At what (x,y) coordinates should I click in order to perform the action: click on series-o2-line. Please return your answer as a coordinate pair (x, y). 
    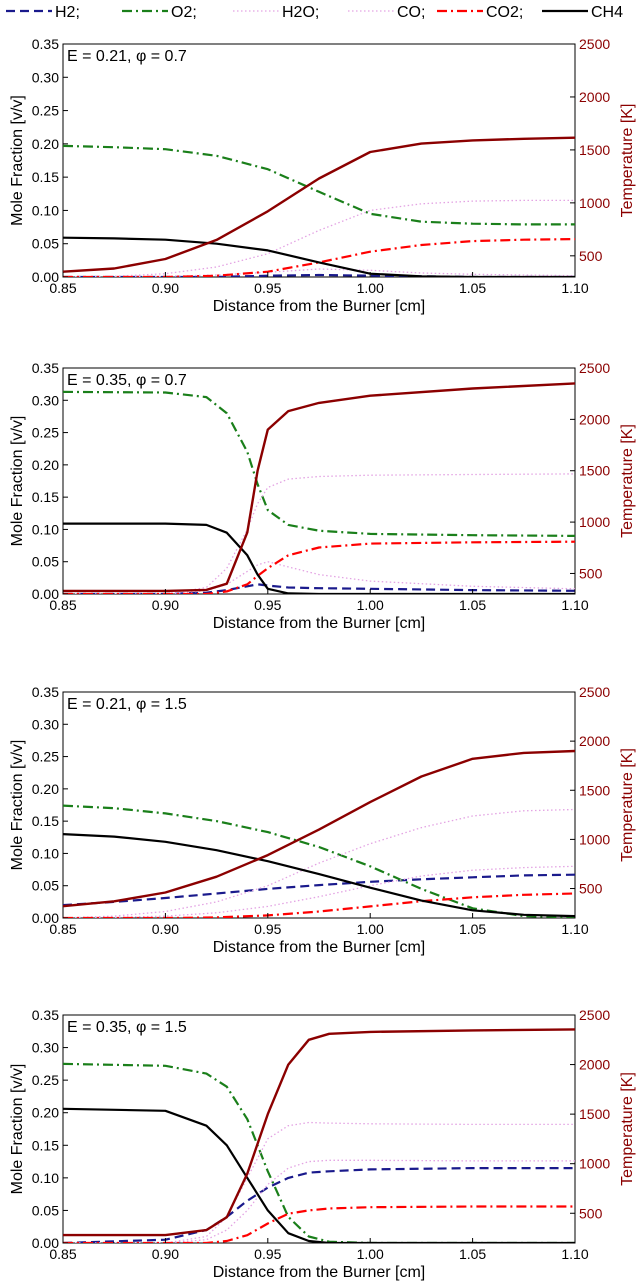
    Looking at the image, I should click on (319, 1152).